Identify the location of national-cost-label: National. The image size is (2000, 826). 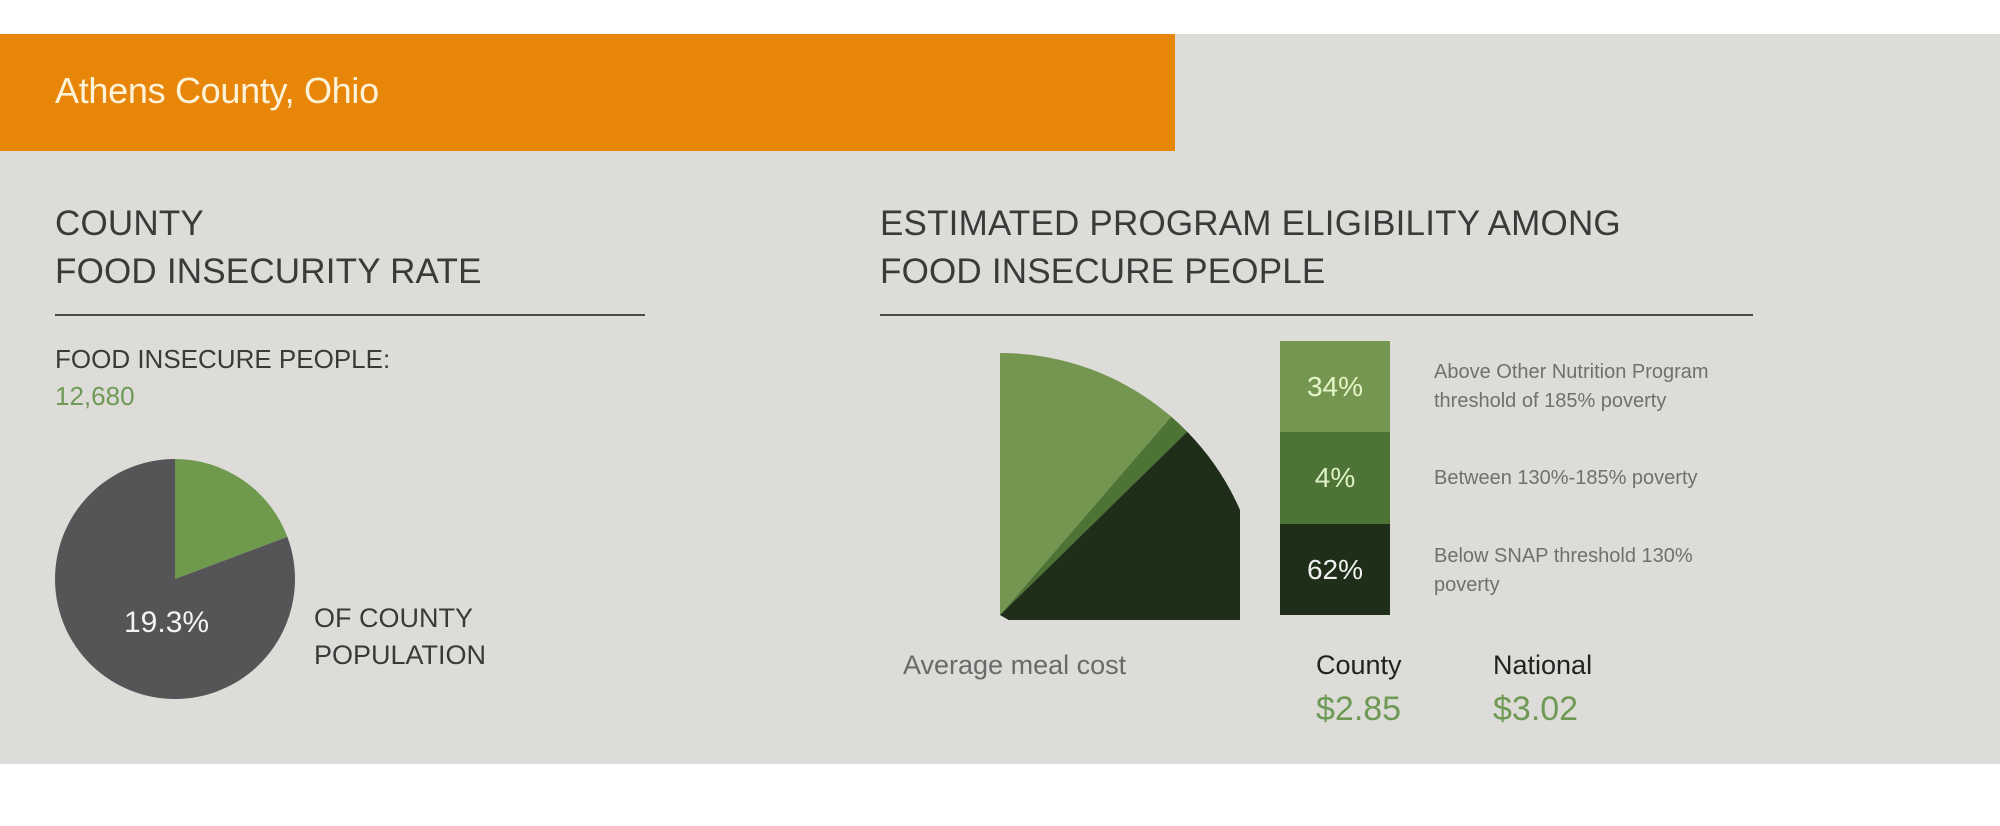
(1543, 665).